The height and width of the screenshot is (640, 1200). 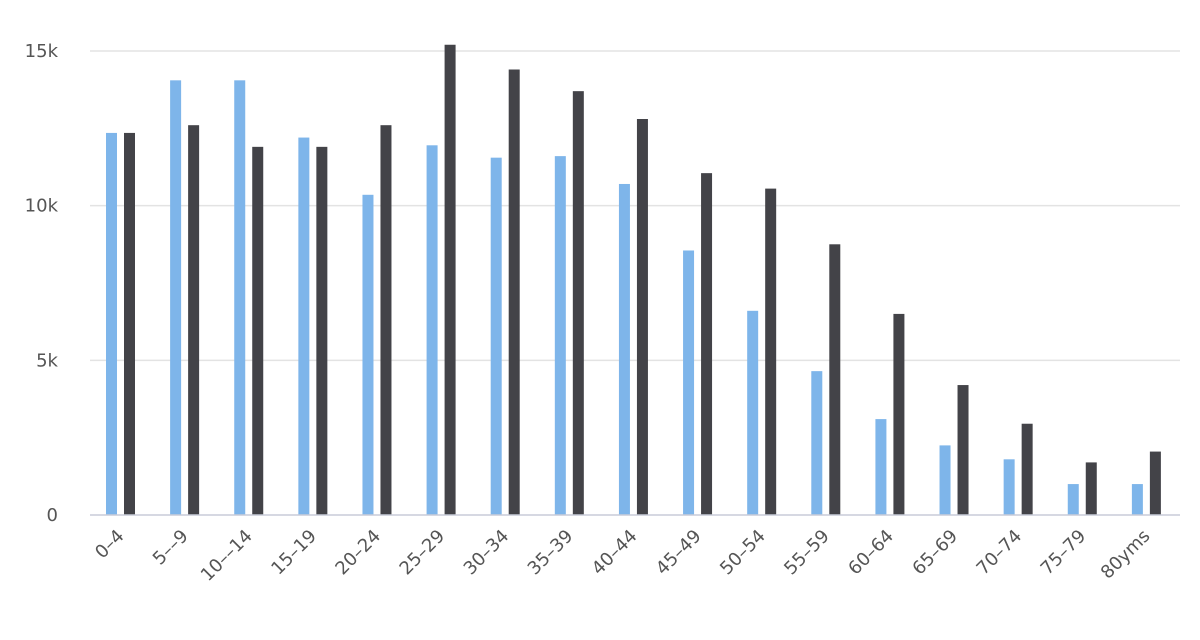 What do you see at coordinates (1000, 553) in the screenshot?
I see `x-tick-label: 70–74` at bounding box center [1000, 553].